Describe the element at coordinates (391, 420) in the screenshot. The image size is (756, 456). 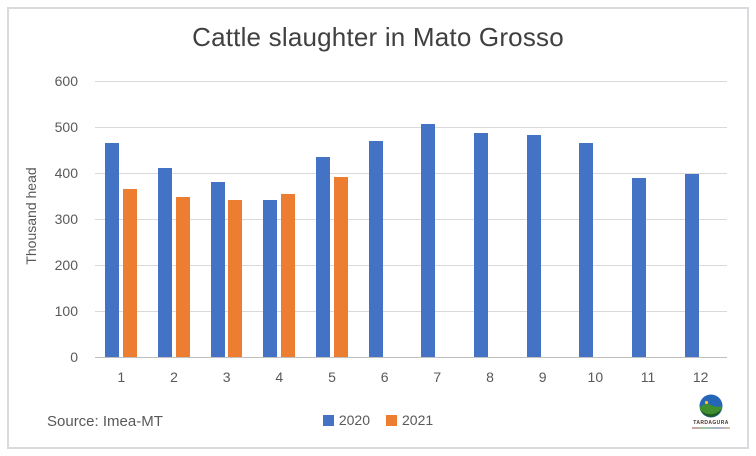
I see `legend-swatch-2021` at that location.